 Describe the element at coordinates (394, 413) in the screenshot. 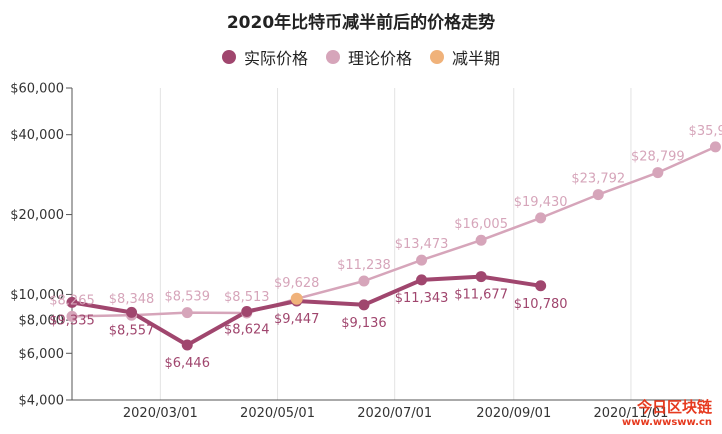

I see `x-tick-label: 2020/07/01` at that location.